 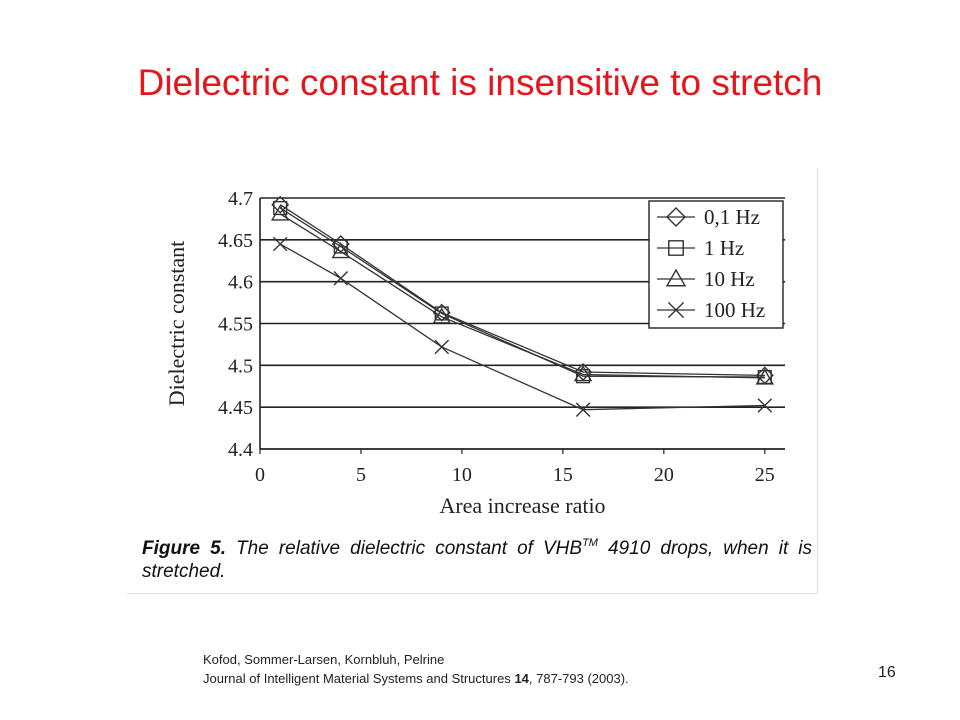 What do you see at coordinates (590, 543) in the screenshot?
I see `caption-superscript: TM` at bounding box center [590, 543].